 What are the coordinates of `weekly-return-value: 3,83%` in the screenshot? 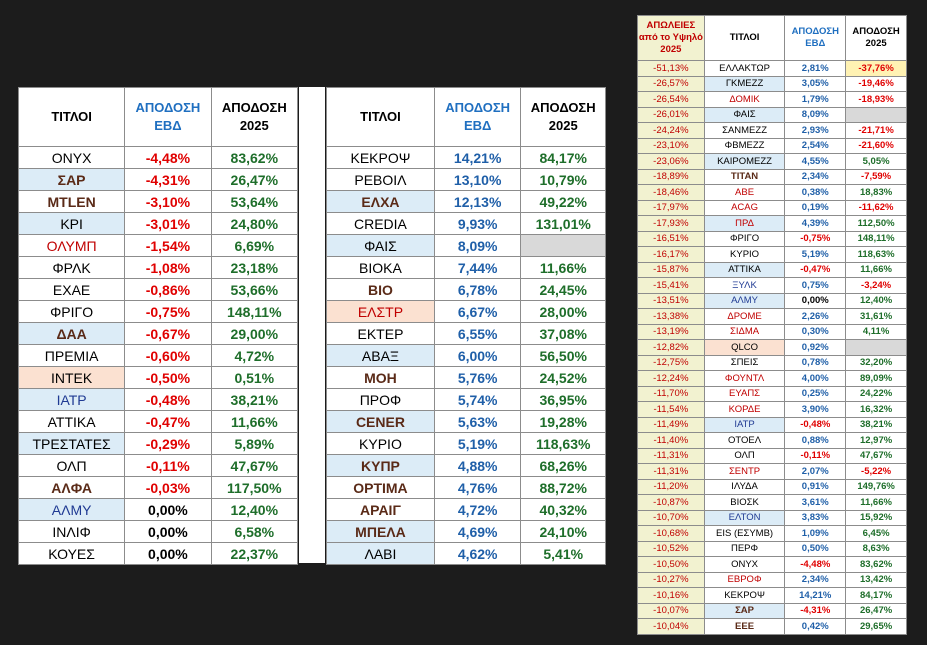 It's located at (815, 517).